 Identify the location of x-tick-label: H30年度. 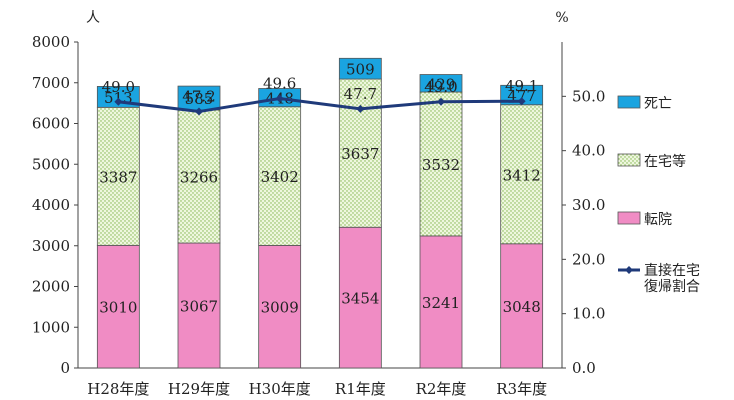
(280, 389).